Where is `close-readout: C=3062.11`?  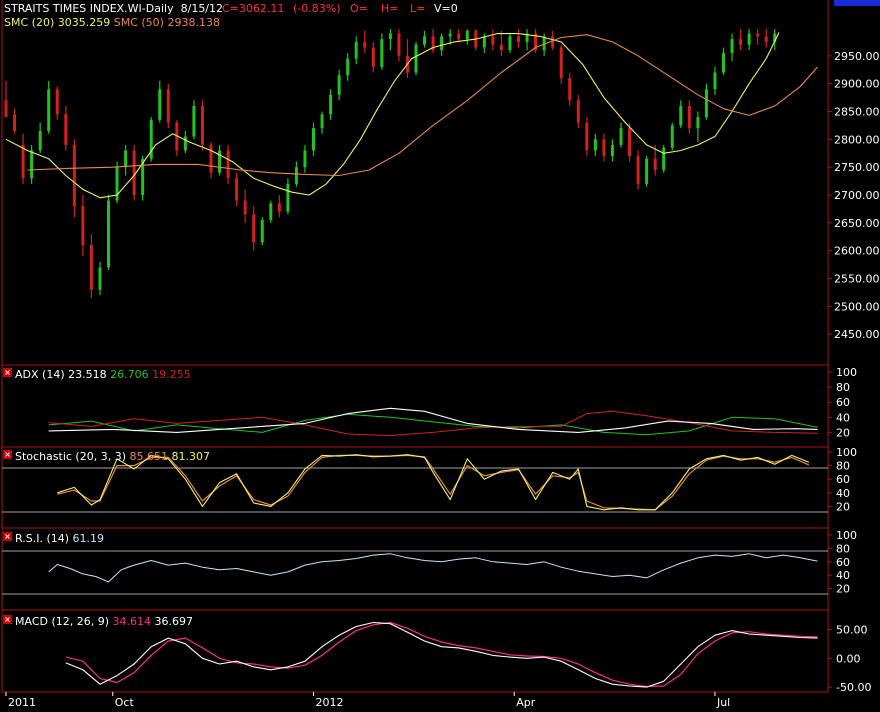
close-readout: C=3062.11 is located at coordinates (253, 8).